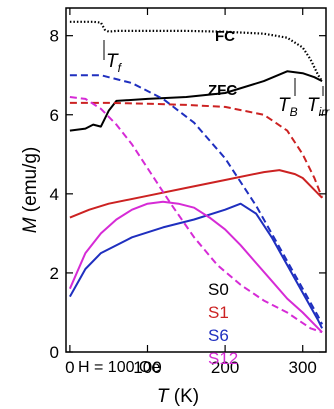  Describe the element at coordinates (54, 115) in the screenshot. I see `y-tick-label: 6` at that location.